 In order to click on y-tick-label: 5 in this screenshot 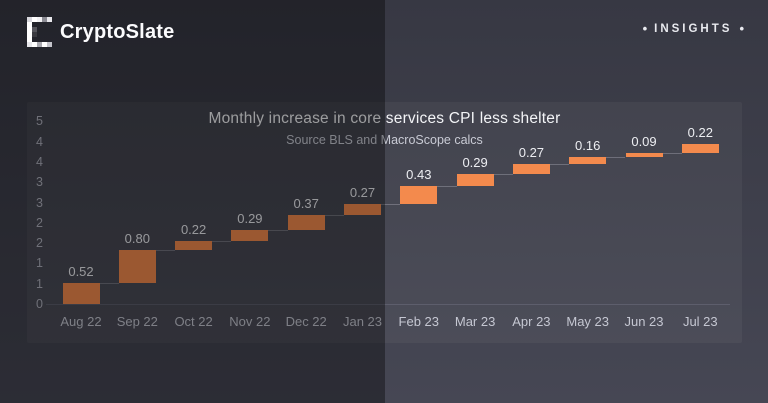, I will do `click(39, 121)`.